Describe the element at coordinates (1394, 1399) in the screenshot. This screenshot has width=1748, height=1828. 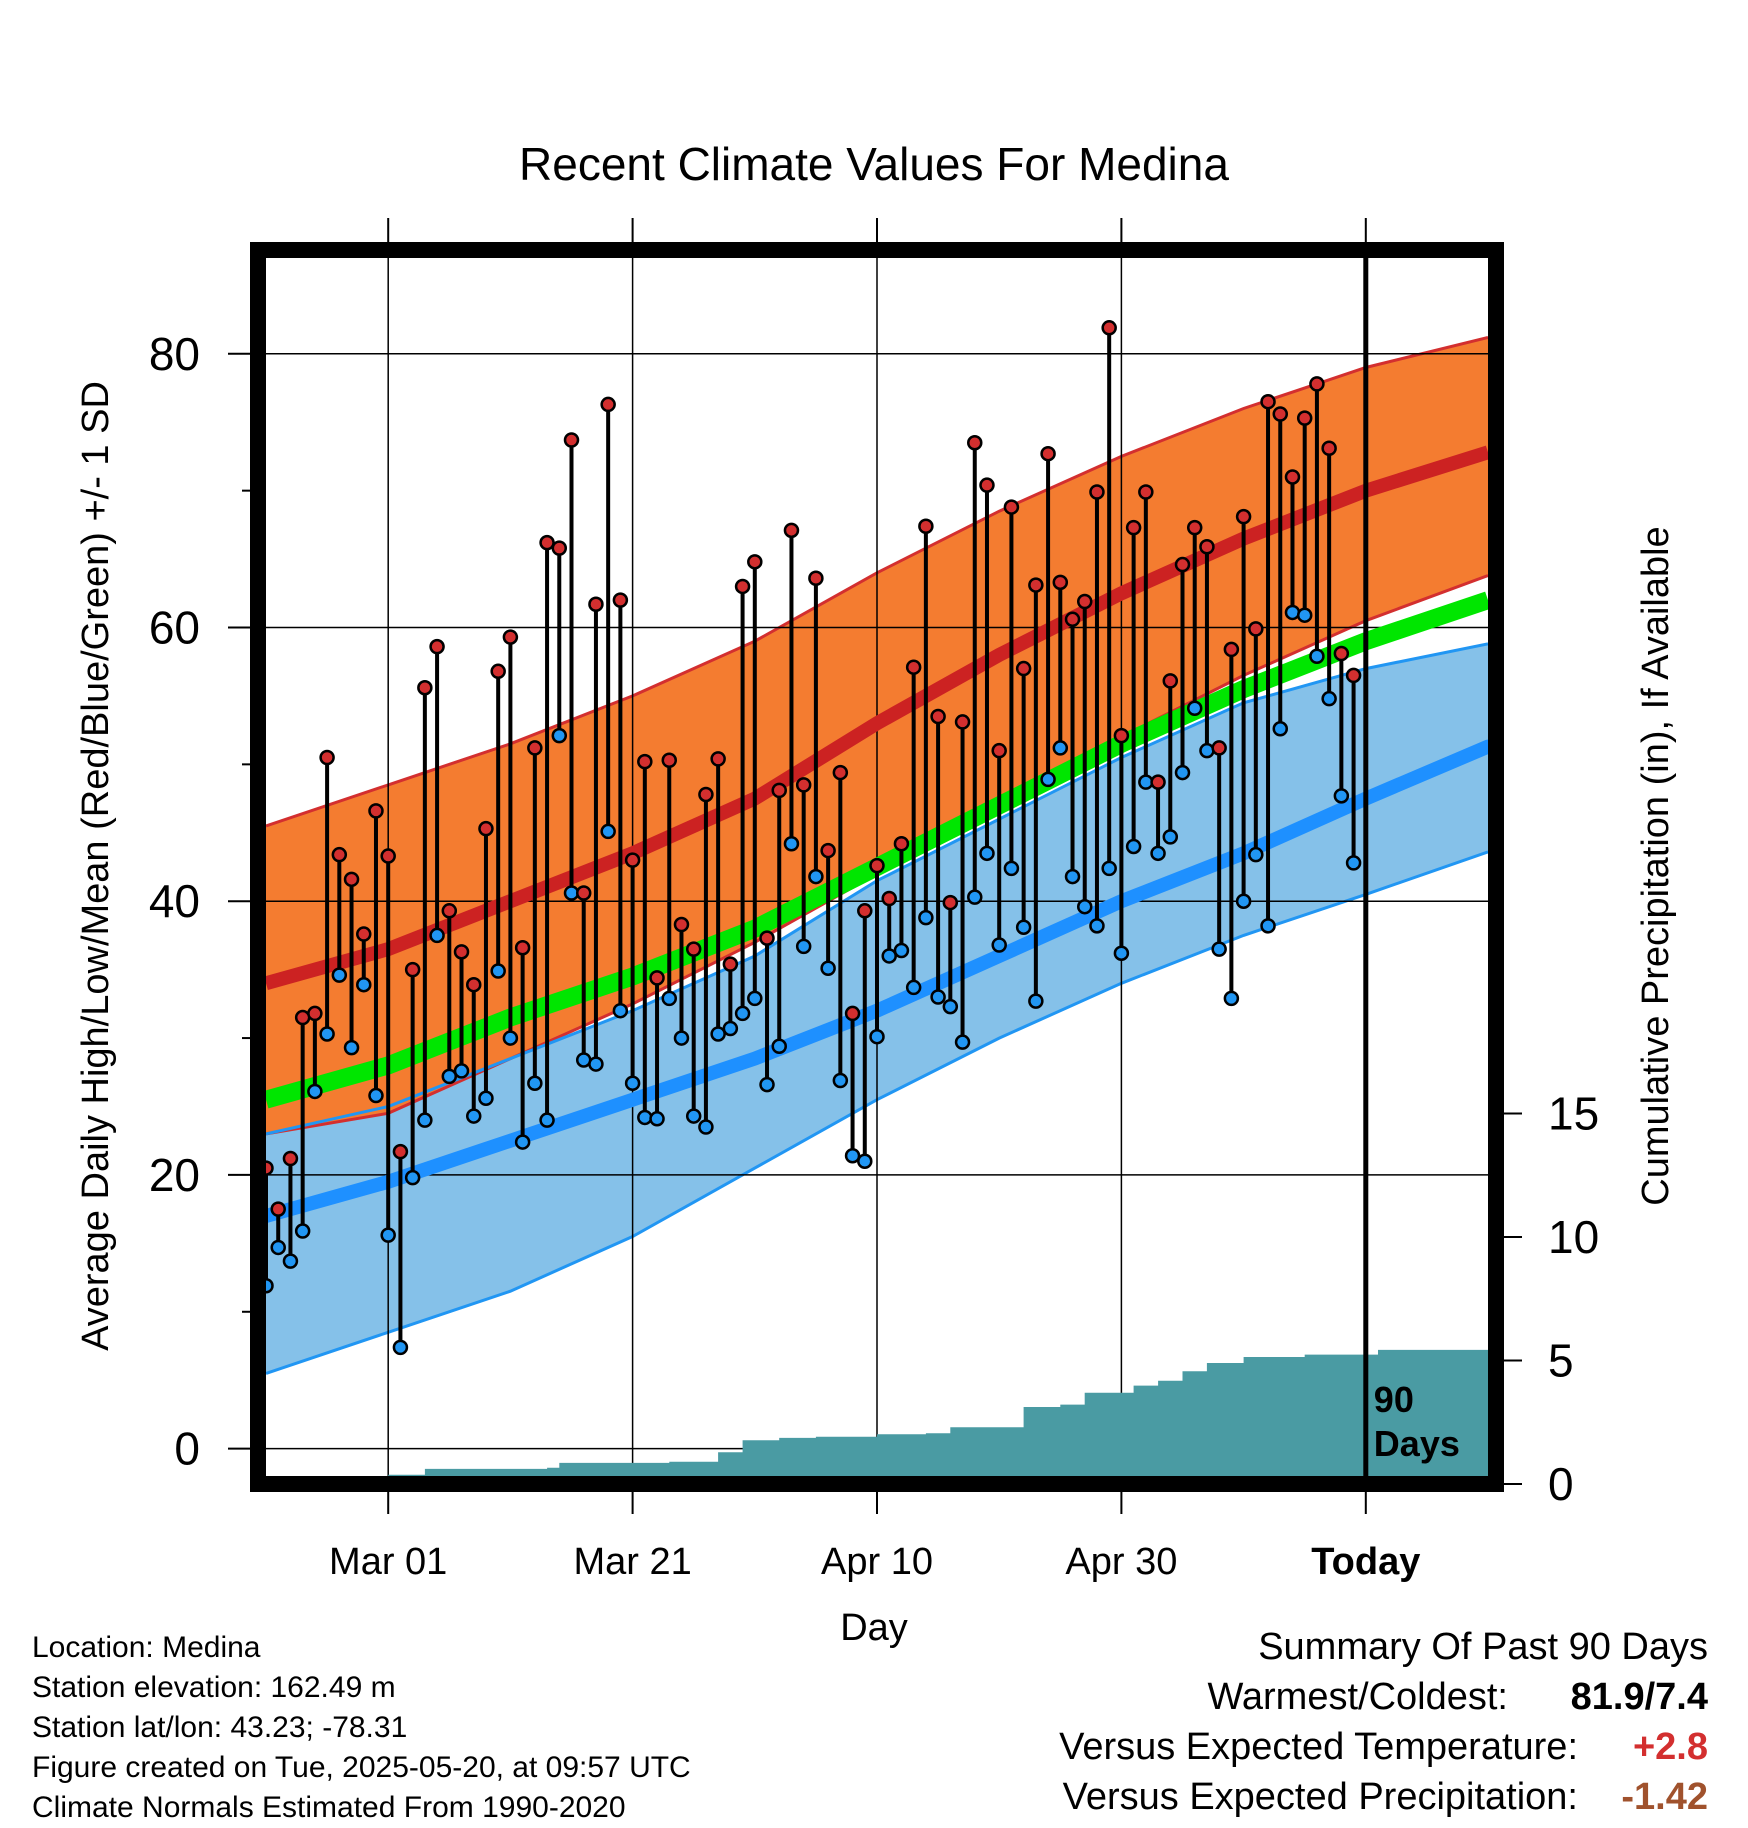
I see `today-label-days-count: 90` at that location.